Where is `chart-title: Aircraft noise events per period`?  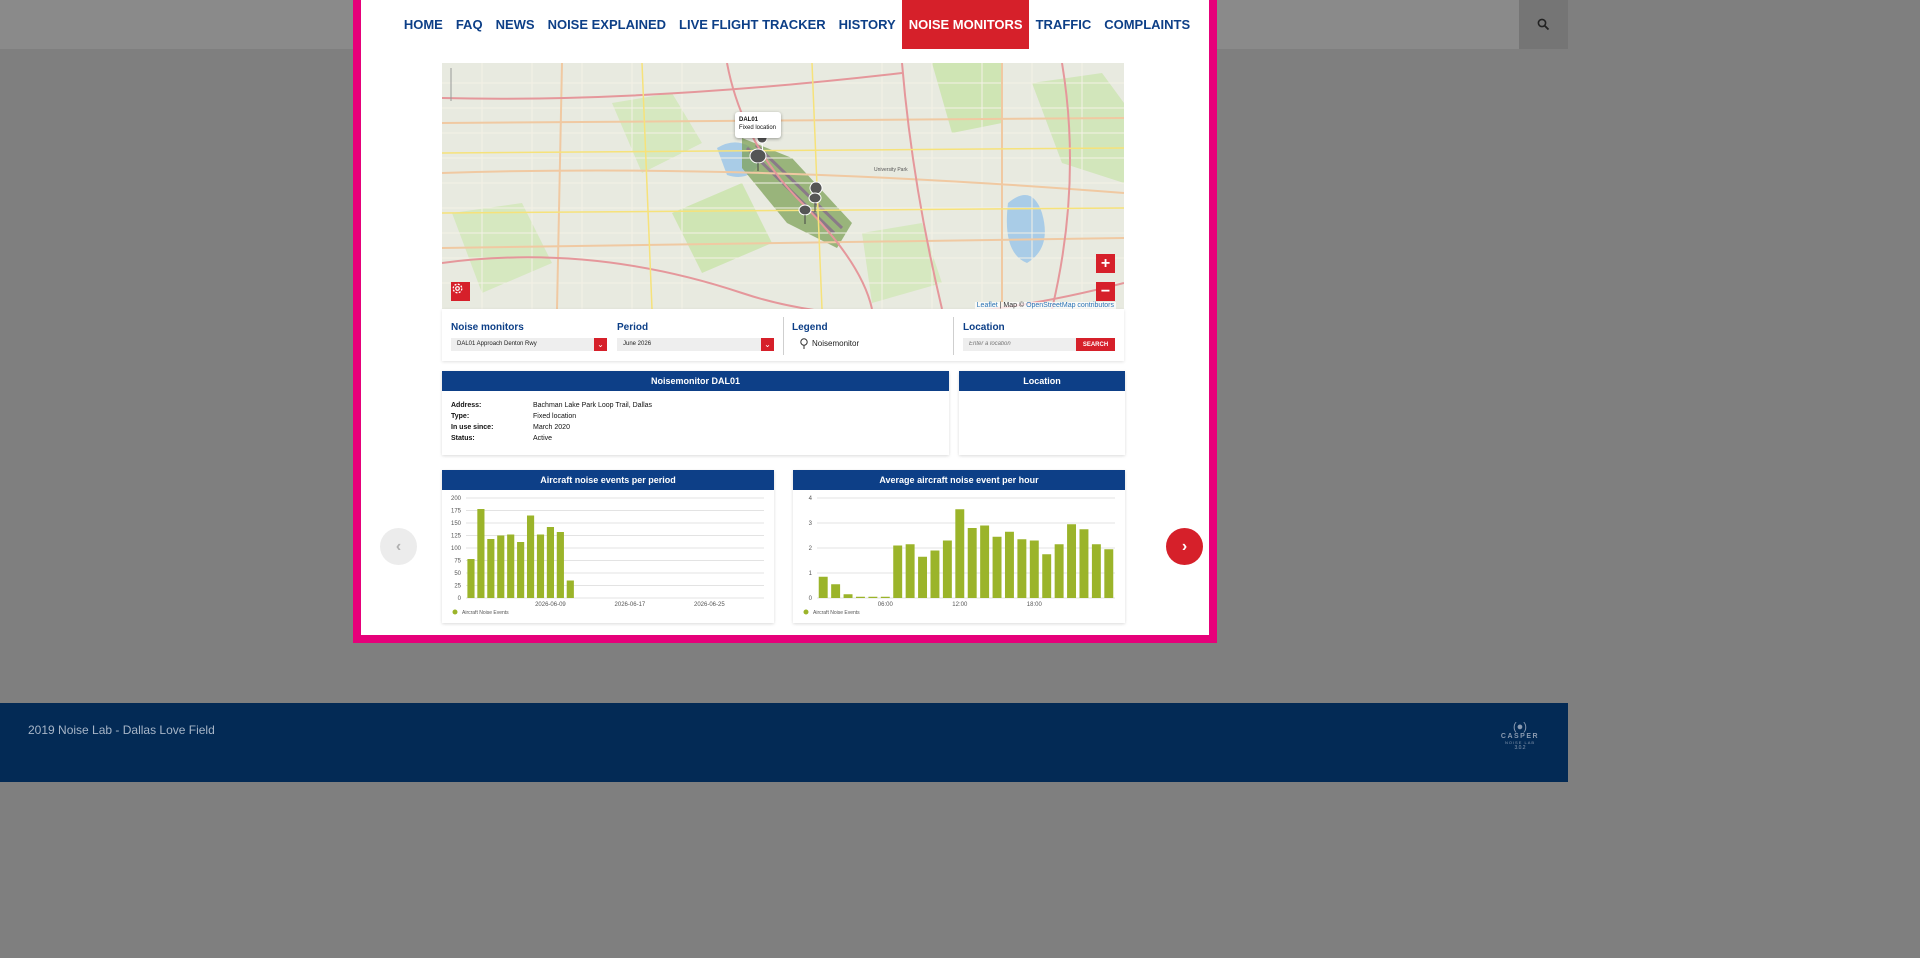
chart-title: Aircraft noise events per period is located at coordinates (608, 480).